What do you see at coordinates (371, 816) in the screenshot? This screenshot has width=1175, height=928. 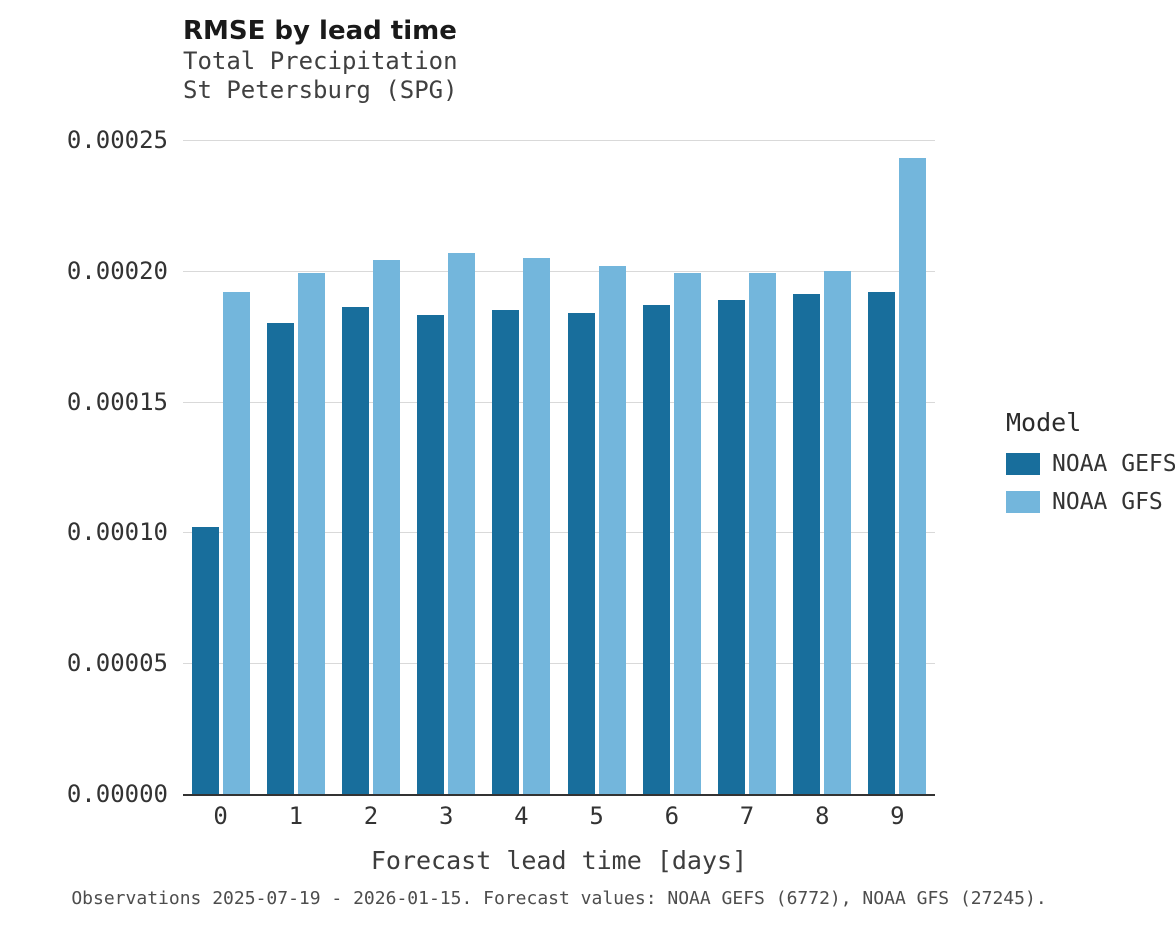 I see `x-tick-label: 2` at bounding box center [371, 816].